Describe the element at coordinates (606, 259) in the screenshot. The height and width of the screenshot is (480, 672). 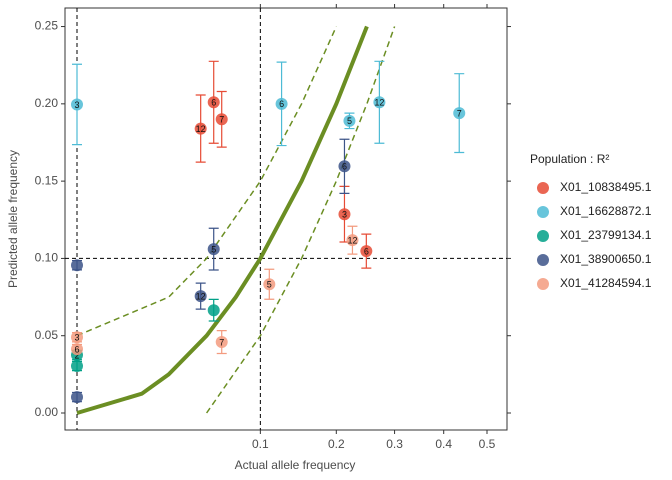
I see `legend-label: X01_38900650.1` at that location.